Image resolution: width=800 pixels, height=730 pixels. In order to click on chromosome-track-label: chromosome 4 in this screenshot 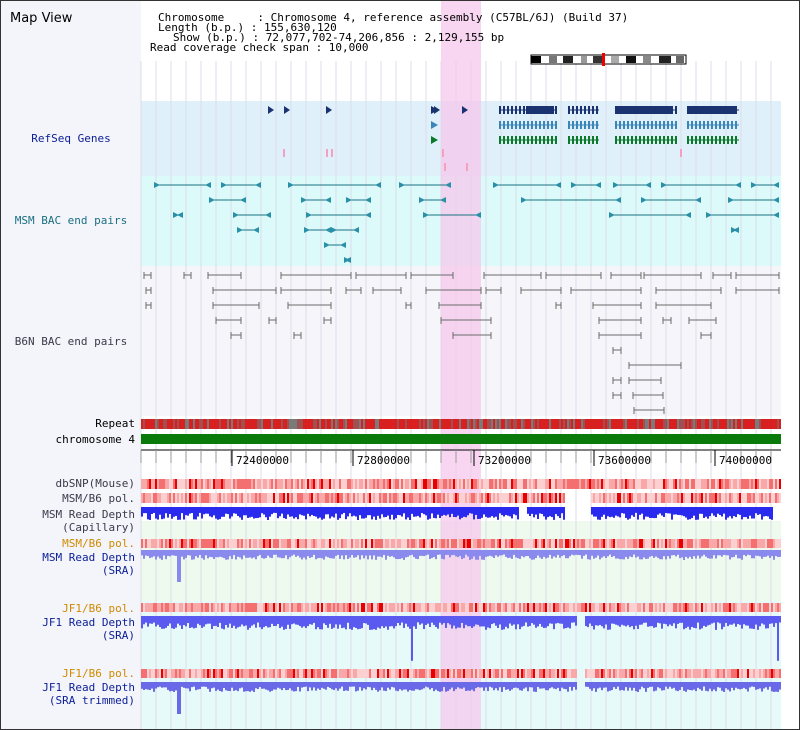, I will do `click(95, 439)`.